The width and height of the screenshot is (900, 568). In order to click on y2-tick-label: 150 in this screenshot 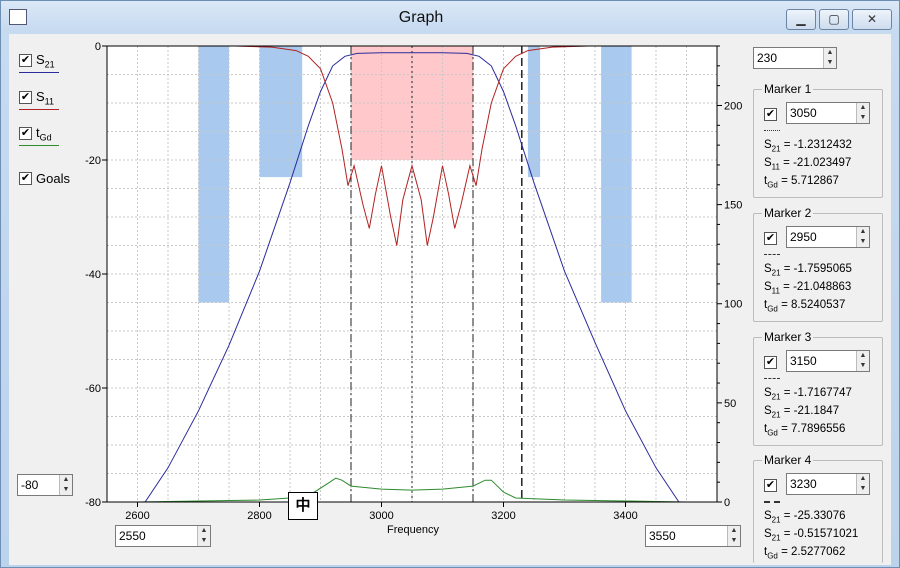, I will do `click(733, 206)`.